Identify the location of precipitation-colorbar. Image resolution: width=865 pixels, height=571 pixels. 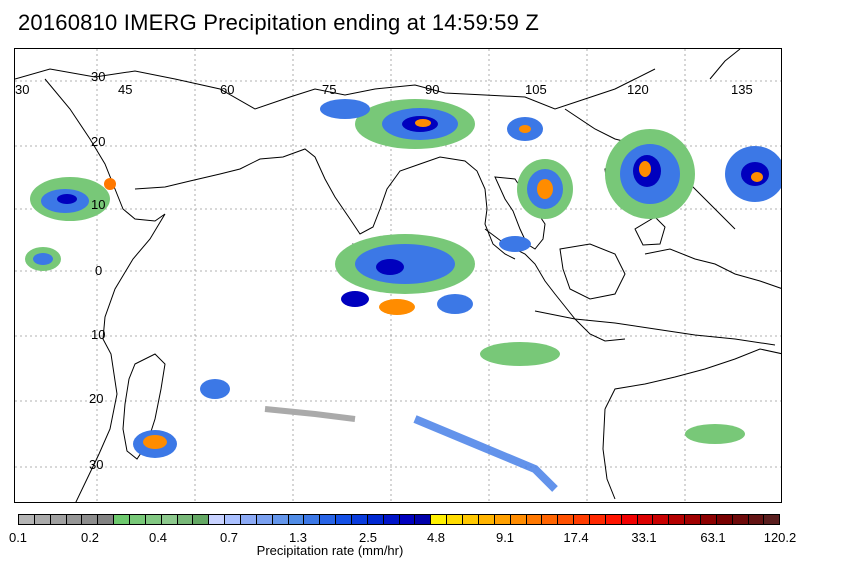
(399, 519).